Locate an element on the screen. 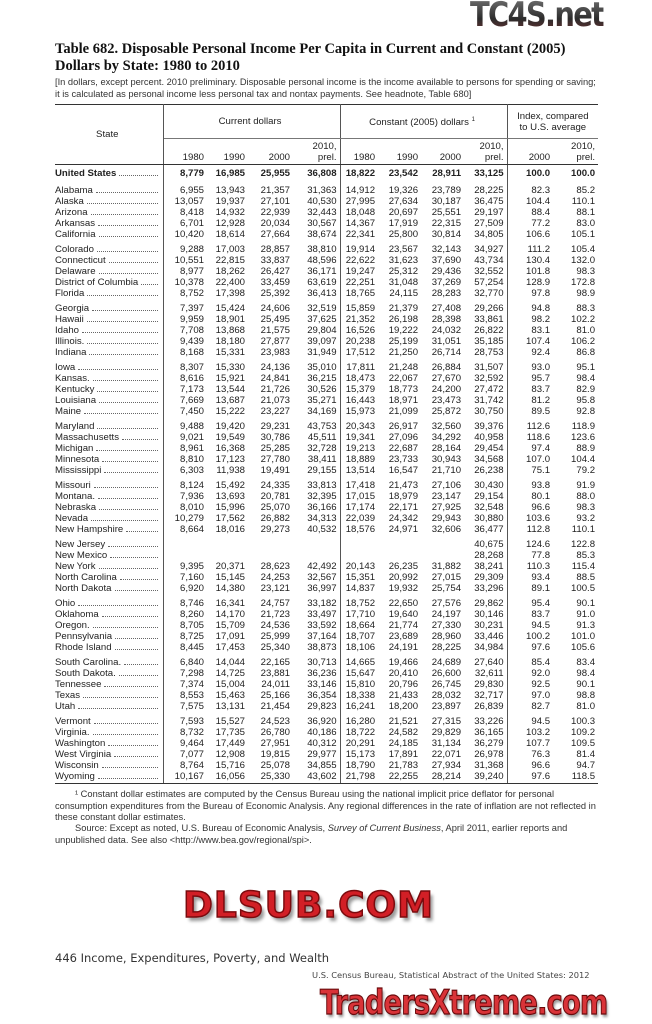  value-cell: 32,567 is located at coordinates (317, 578).